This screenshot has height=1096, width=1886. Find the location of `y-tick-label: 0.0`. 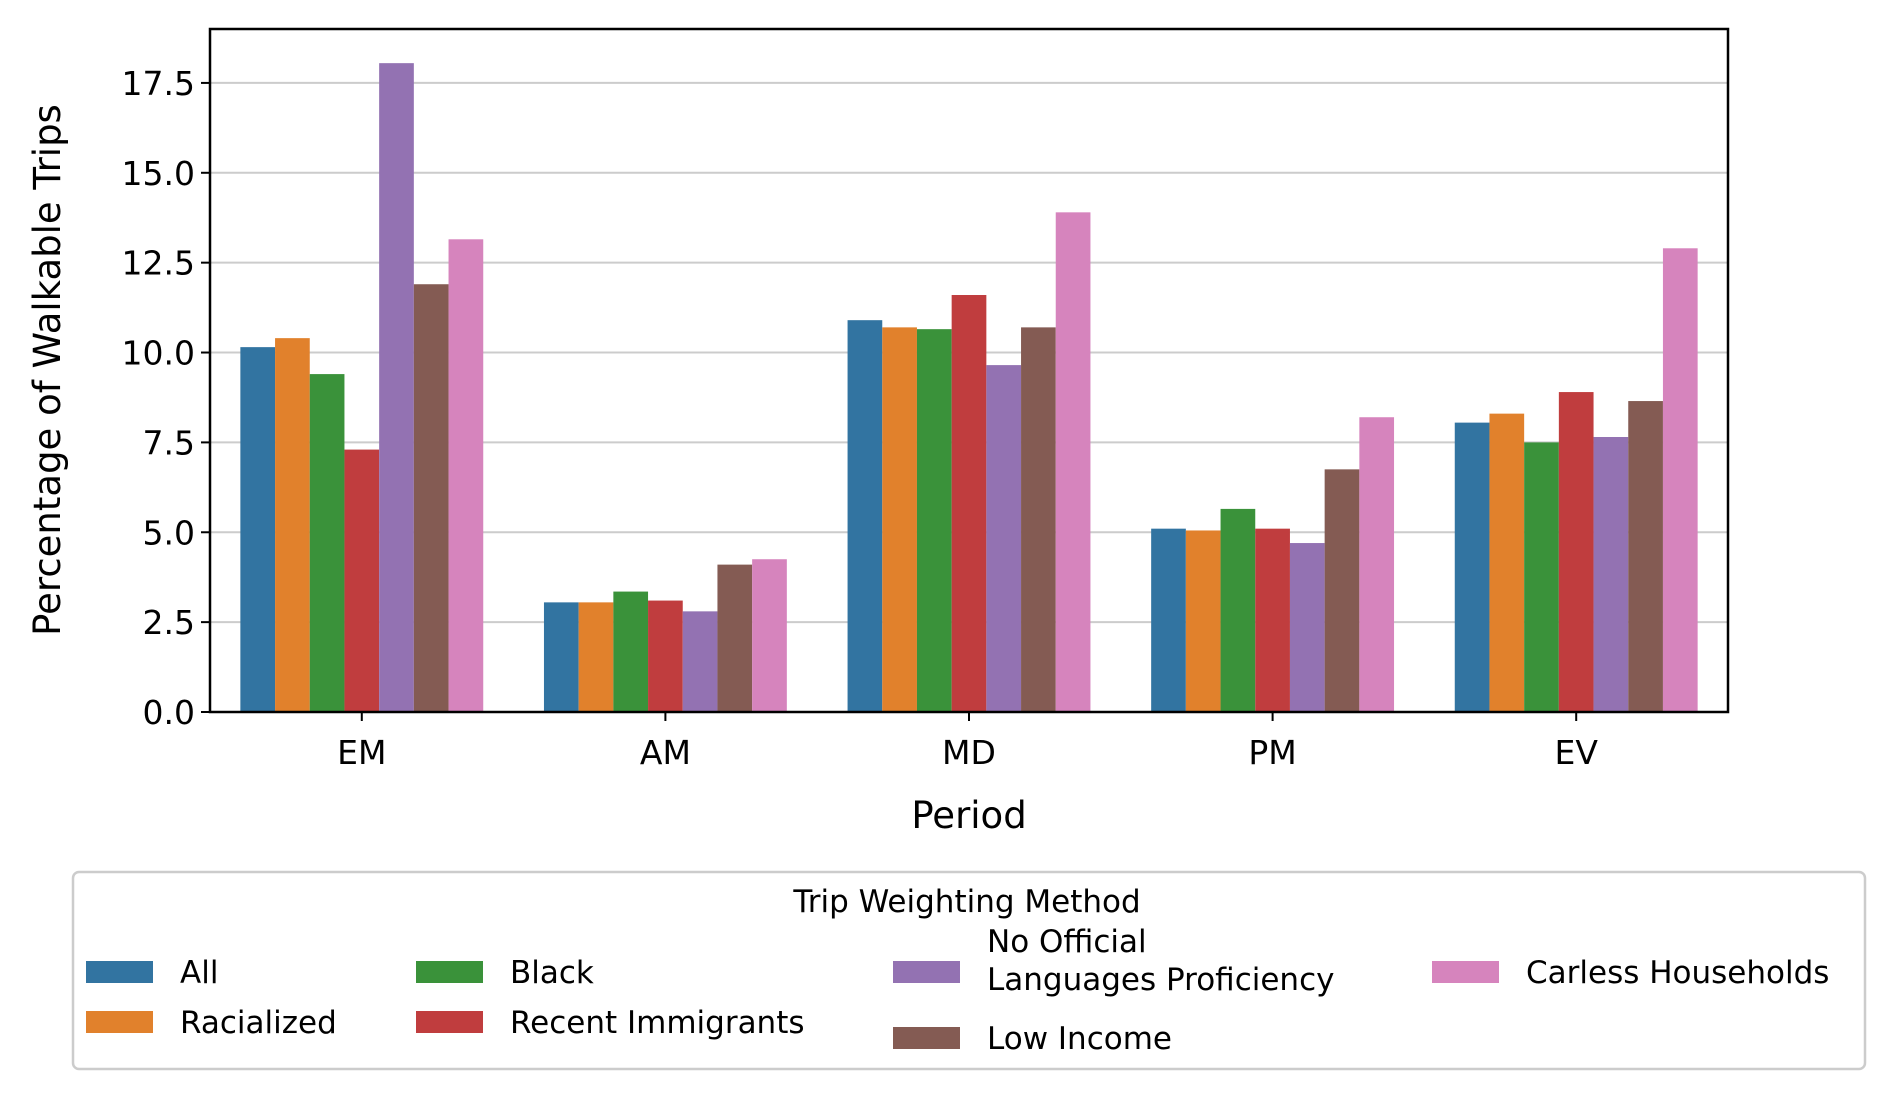

y-tick-label: 0.0 is located at coordinates (169, 712).